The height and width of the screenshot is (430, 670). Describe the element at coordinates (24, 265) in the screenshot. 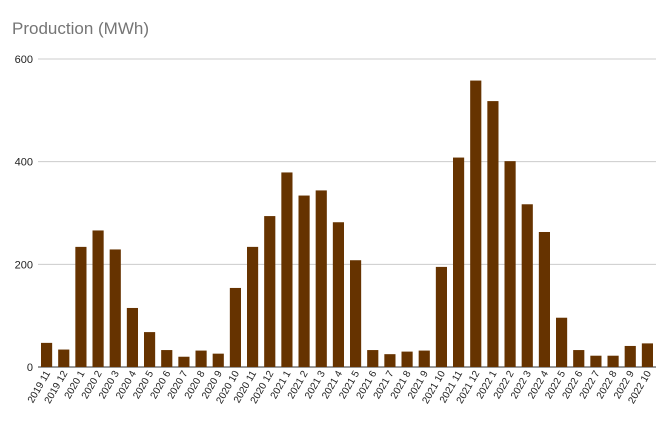

I see `y-tick-label: 200` at that location.